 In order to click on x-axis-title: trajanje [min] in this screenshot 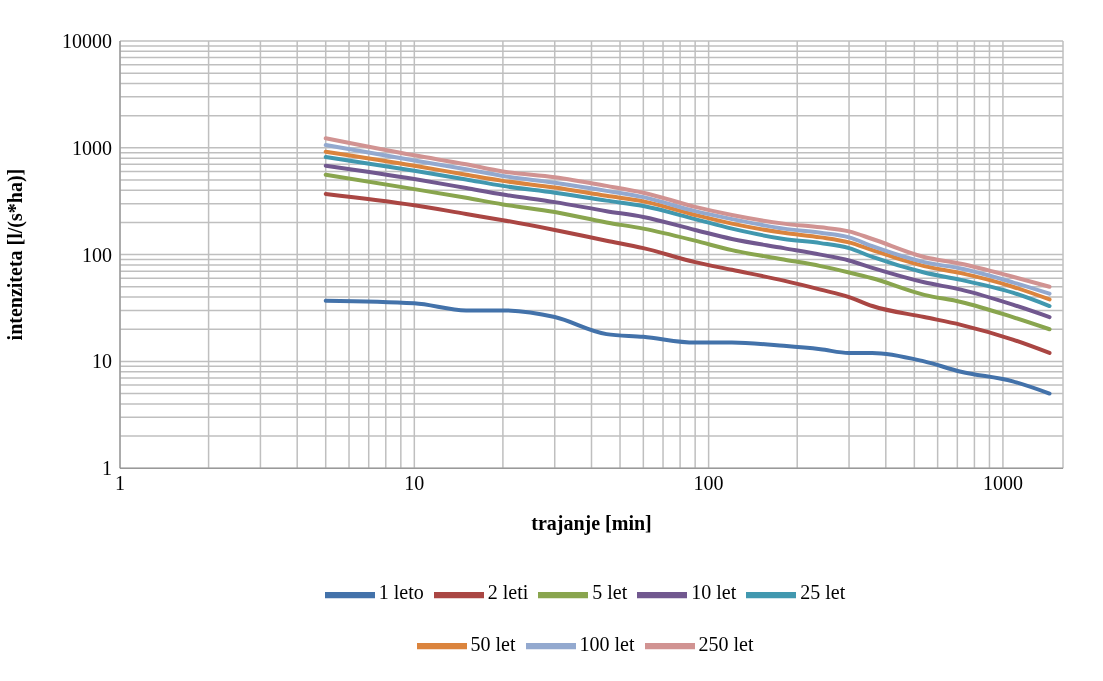, I will do `click(591, 524)`.